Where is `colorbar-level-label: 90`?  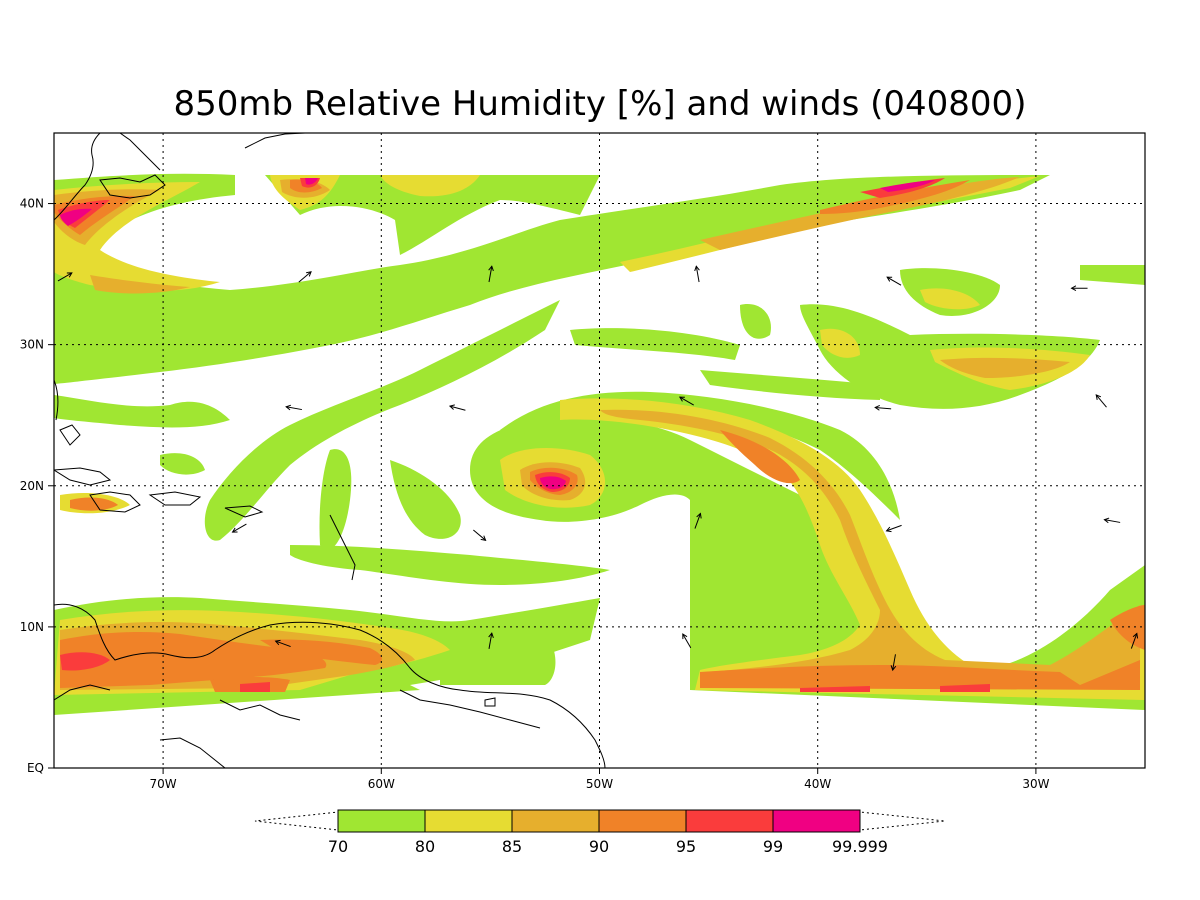
colorbar-level-label: 90 is located at coordinates (599, 846).